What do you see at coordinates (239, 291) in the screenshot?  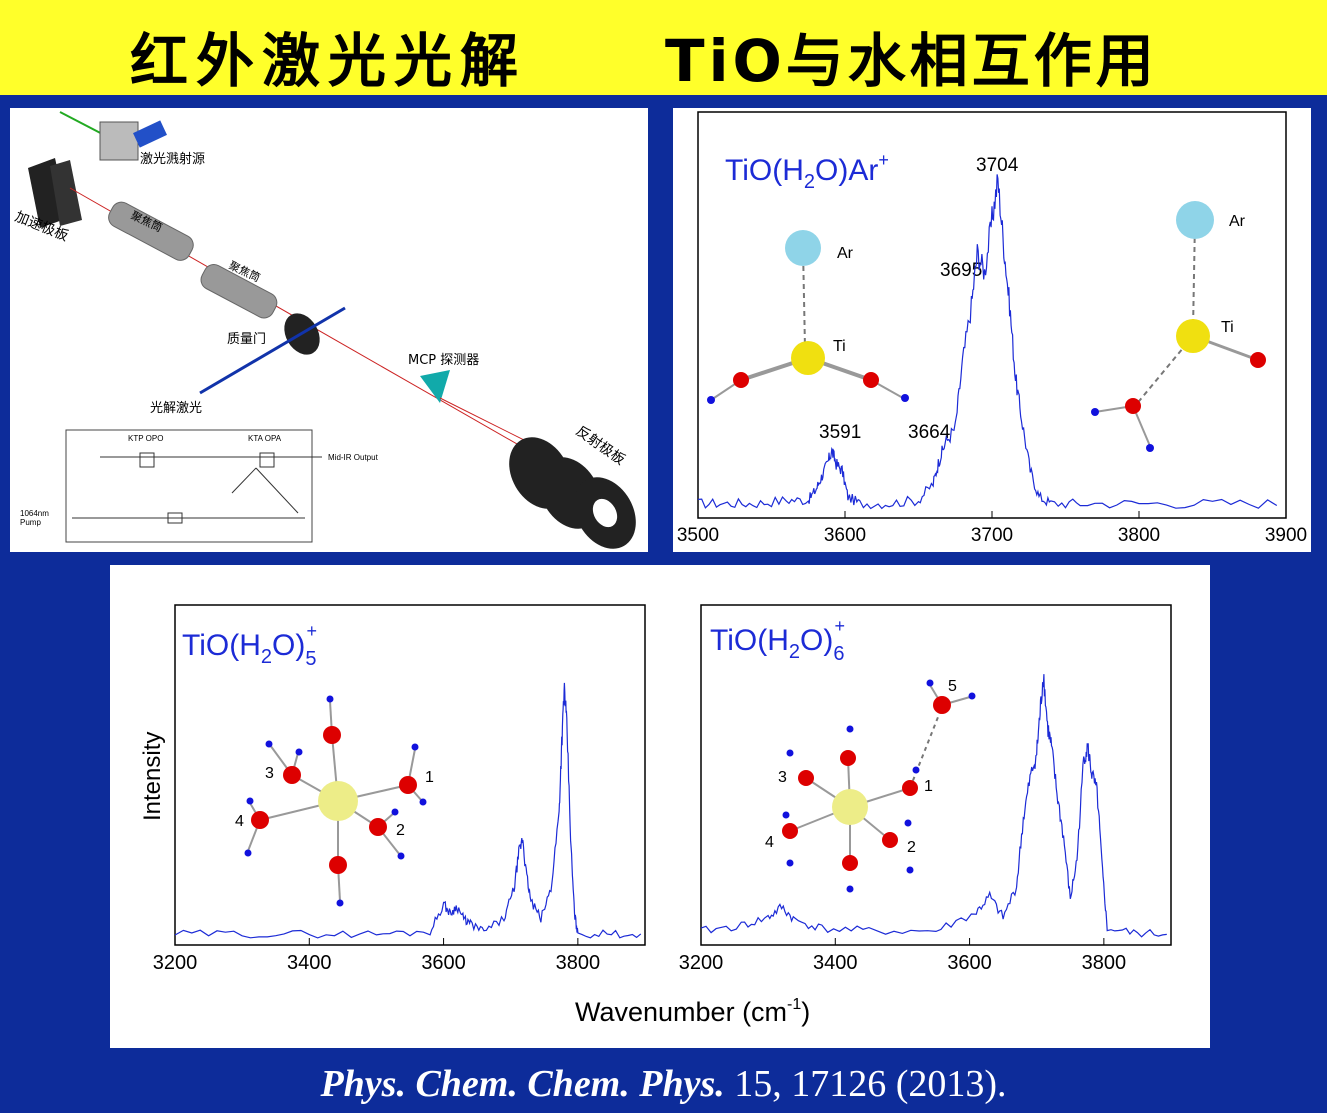 I see `lens2` at bounding box center [239, 291].